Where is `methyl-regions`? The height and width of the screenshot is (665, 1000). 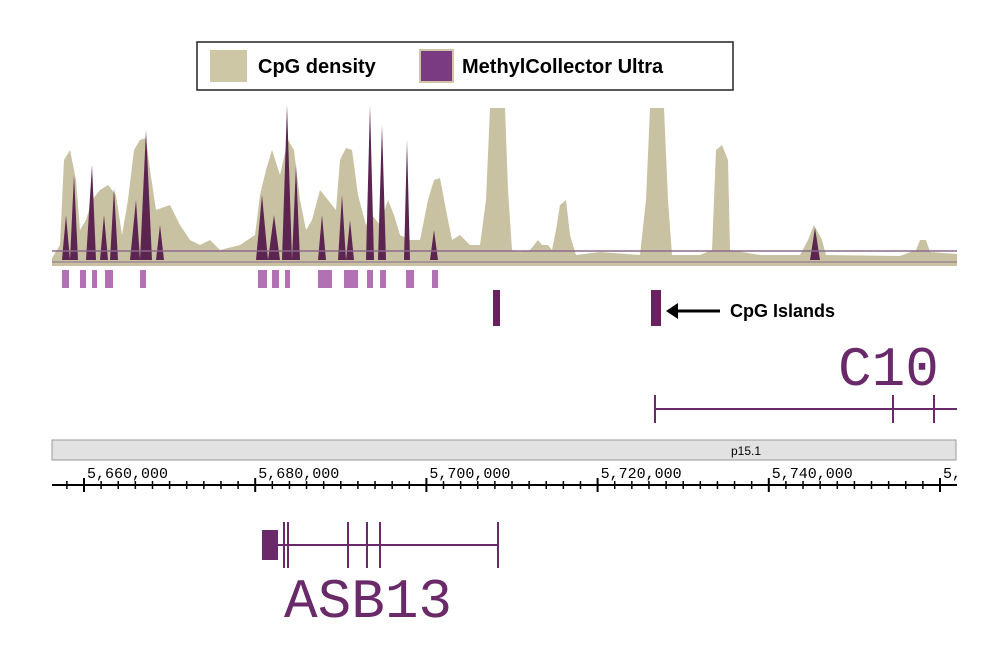 methyl-regions is located at coordinates (250, 279).